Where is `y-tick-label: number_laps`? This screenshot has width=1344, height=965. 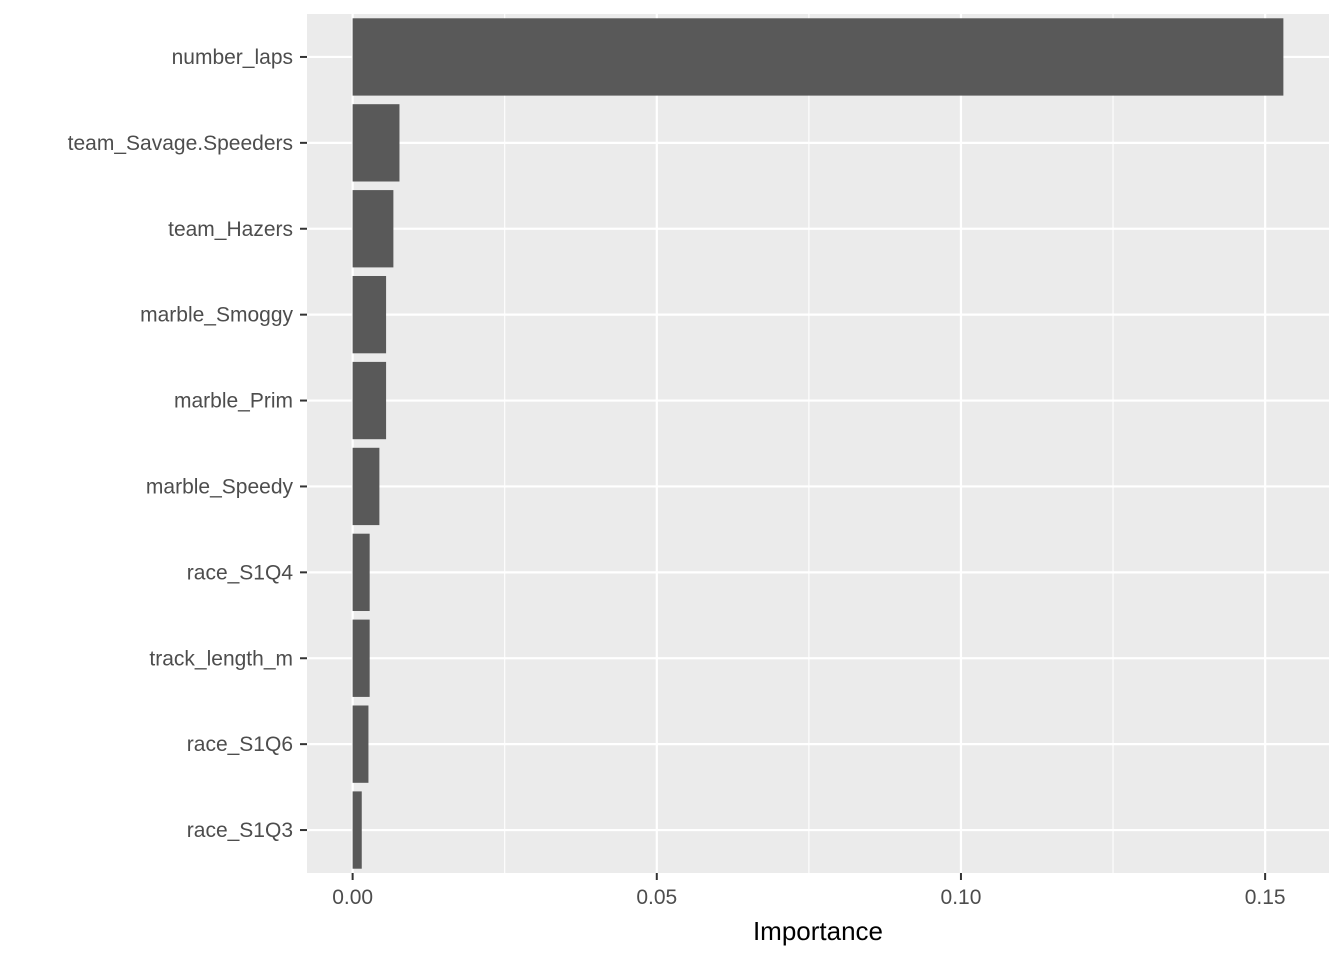 y-tick-label: number_laps is located at coordinates (232, 57).